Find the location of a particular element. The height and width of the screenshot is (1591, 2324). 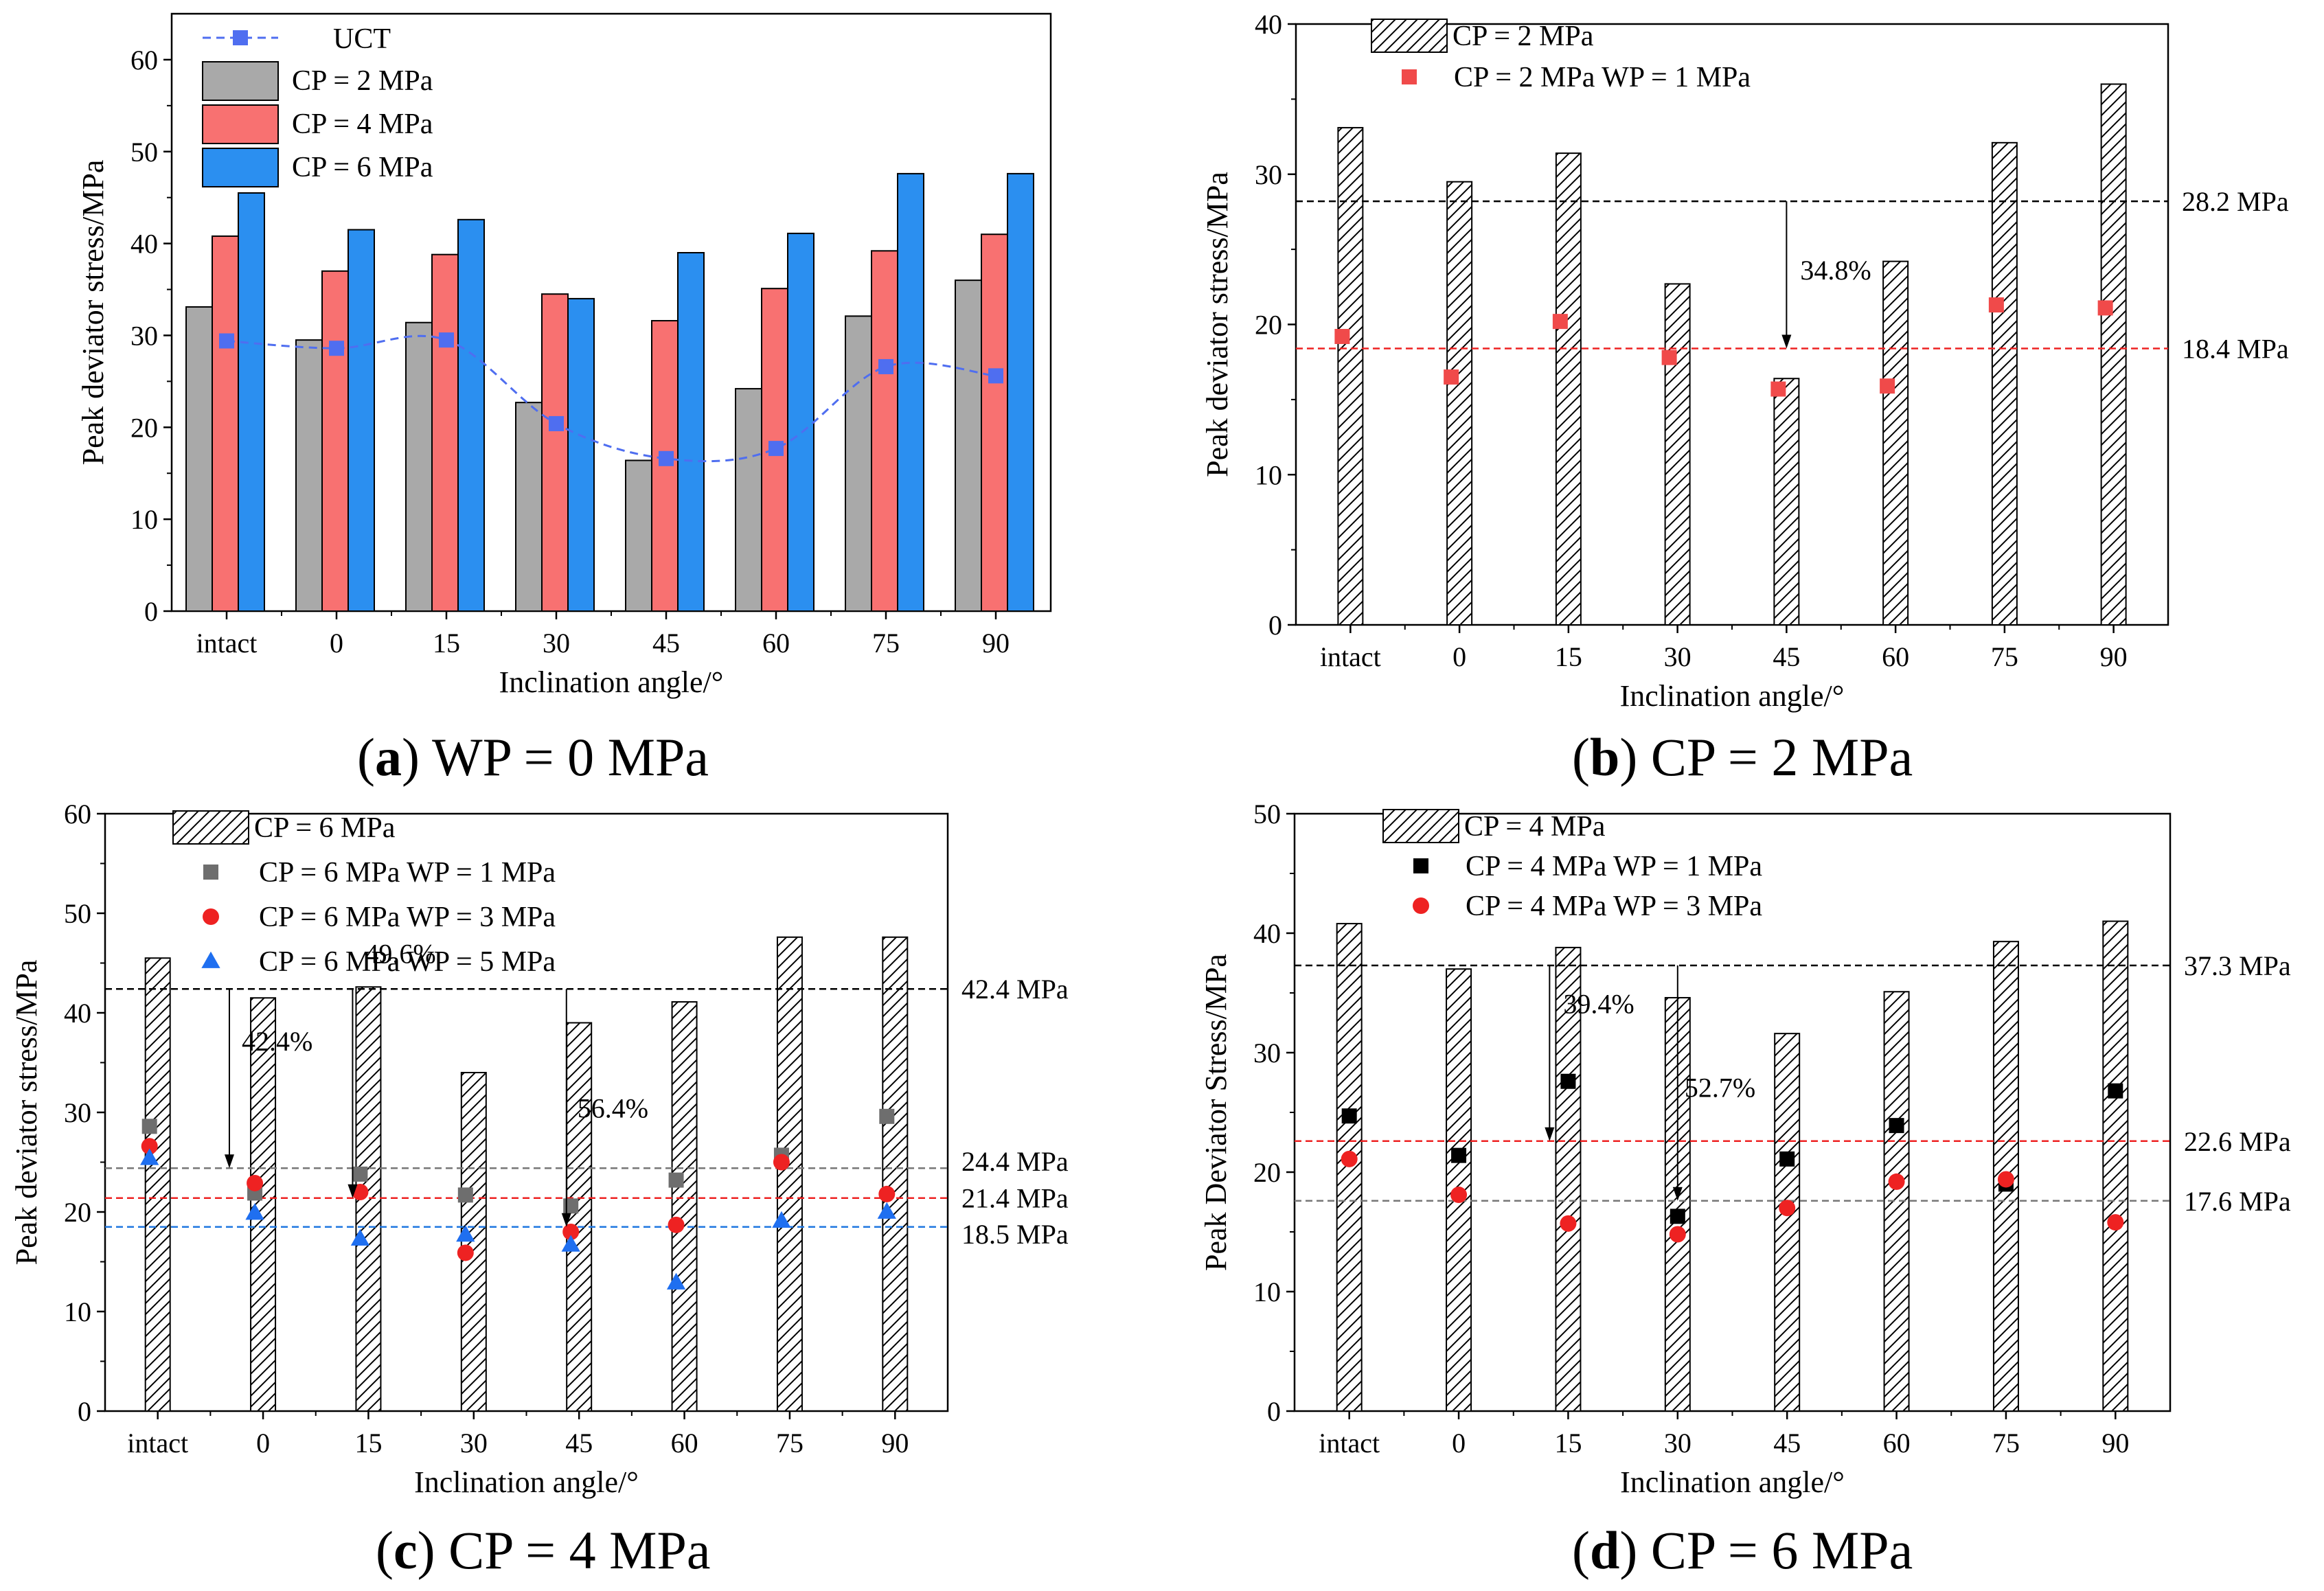

uct-line is located at coordinates (611, 398).